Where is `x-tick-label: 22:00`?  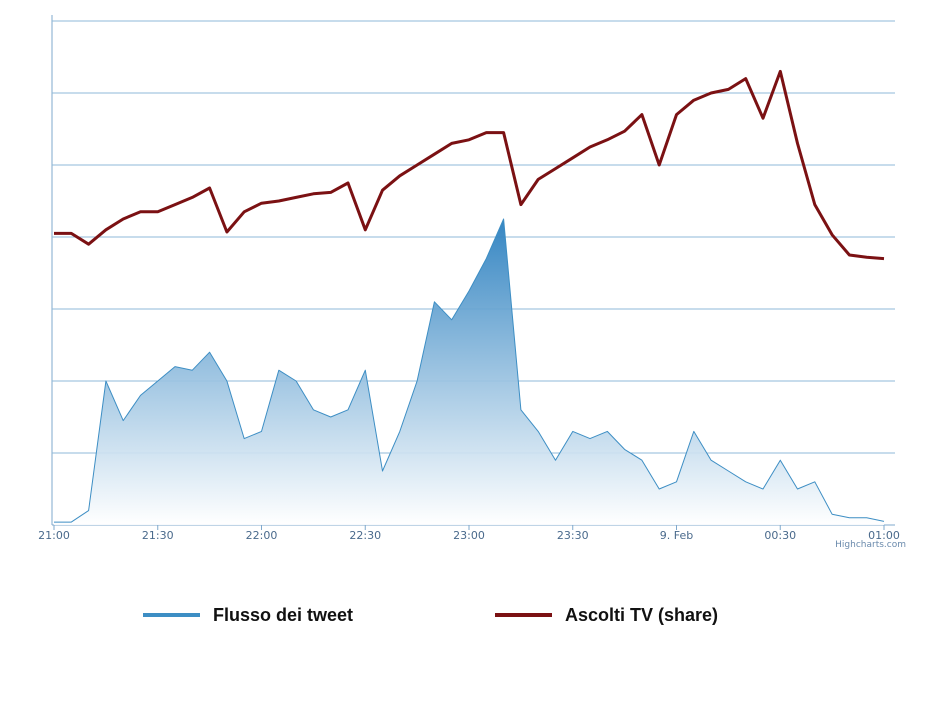
x-tick-label: 22:00 is located at coordinates (262, 535).